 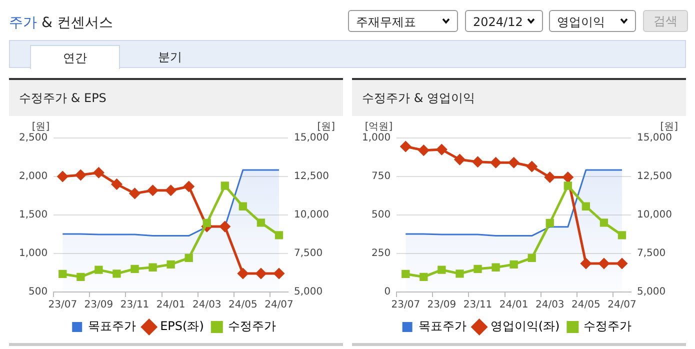 What do you see at coordinates (170, 57) in the screenshot?
I see `text: 분기` at bounding box center [170, 57].